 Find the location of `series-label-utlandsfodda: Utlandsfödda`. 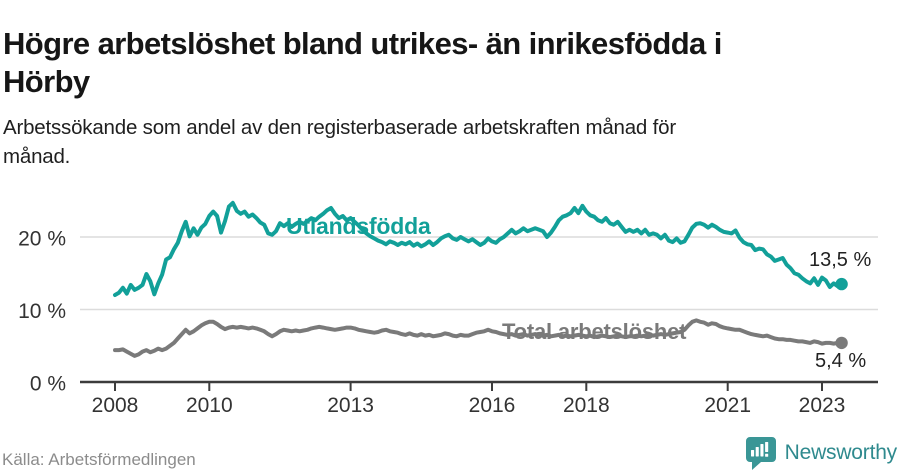

series-label-utlandsfodda: Utlandsfödda is located at coordinates (358, 226).